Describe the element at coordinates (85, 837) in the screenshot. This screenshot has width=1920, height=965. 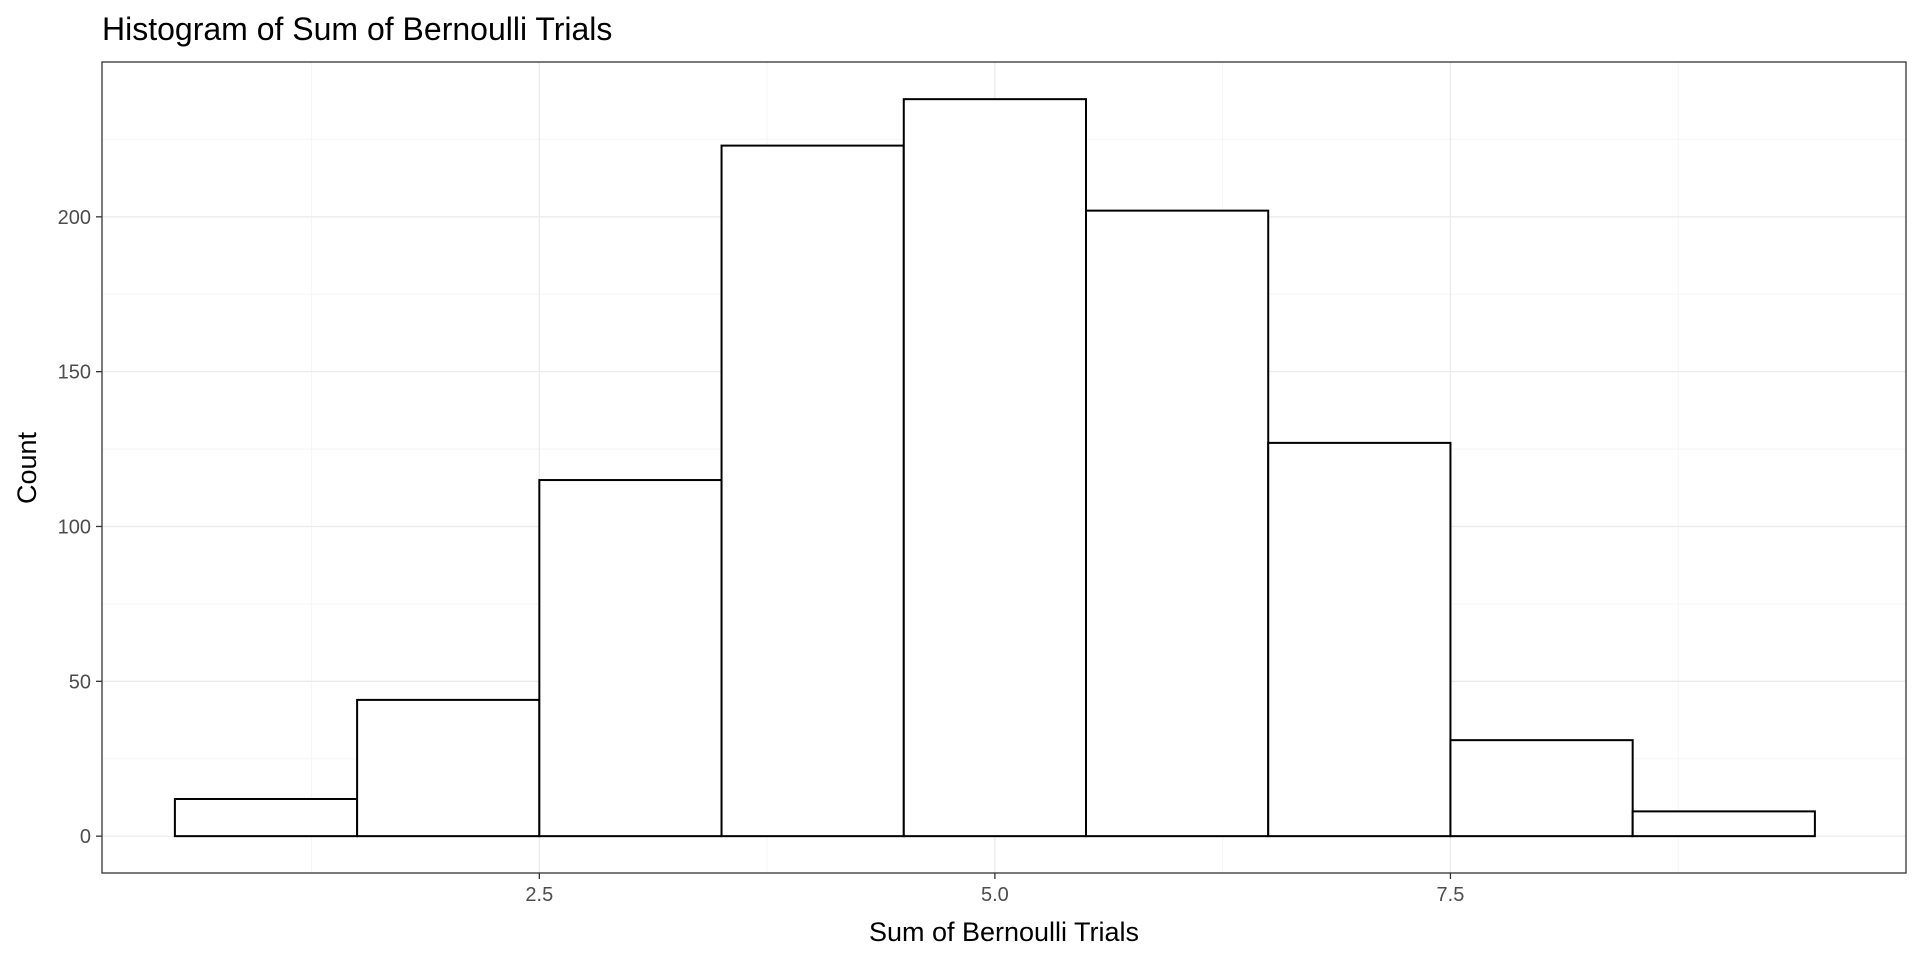
I see `y-tick-label: 0` at that location.